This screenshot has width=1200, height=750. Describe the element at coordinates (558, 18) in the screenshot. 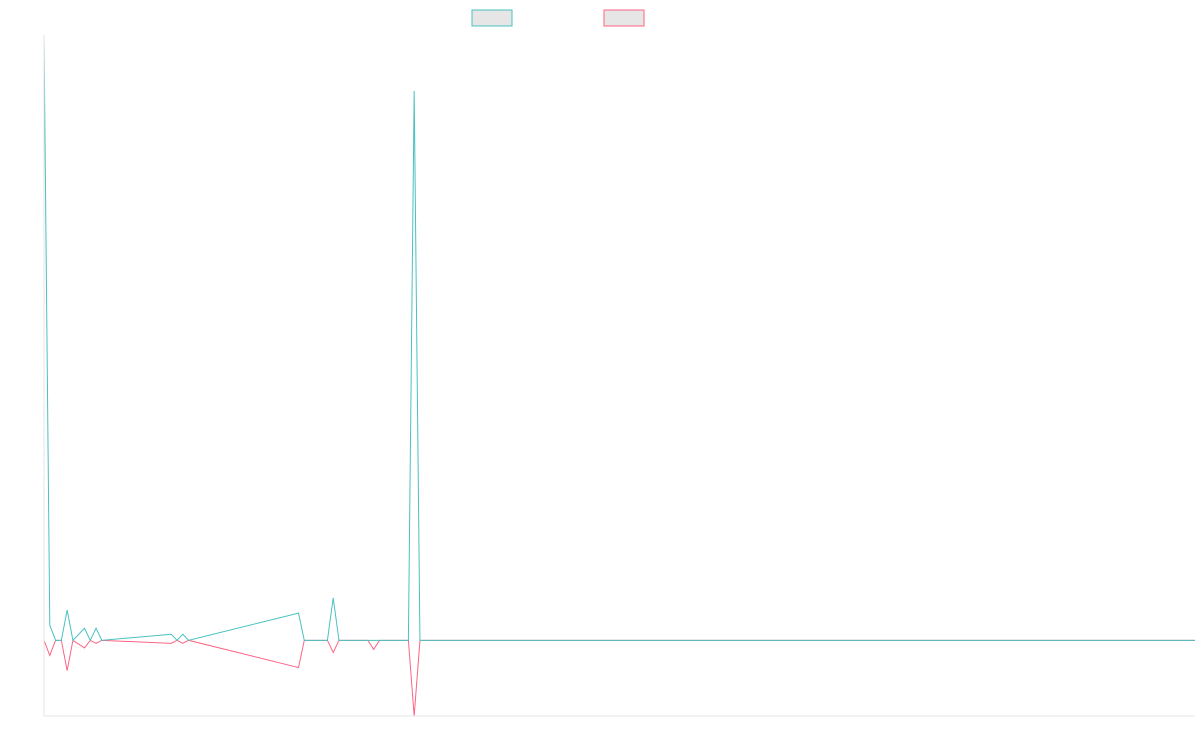

I see `legend` at that location.